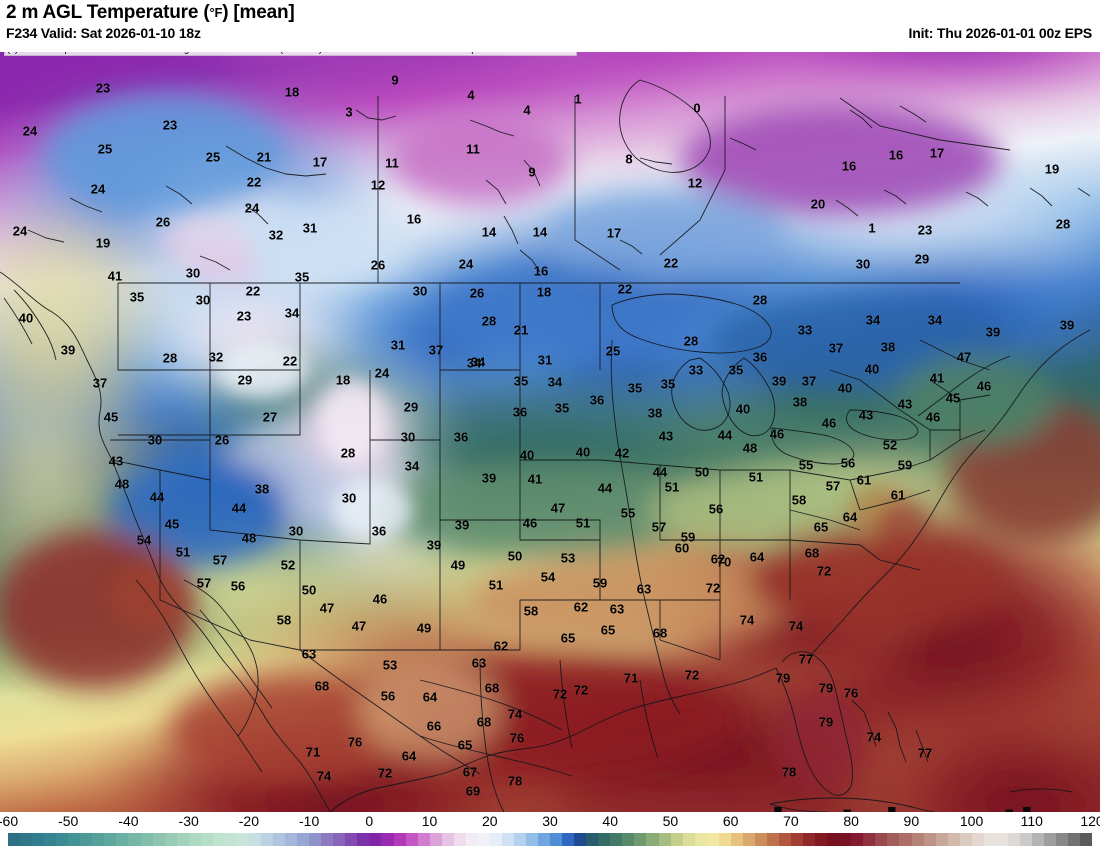  Describe the element at coordinates (288, 565) in the screenshot. I see `temperature-label: 52` at that location.